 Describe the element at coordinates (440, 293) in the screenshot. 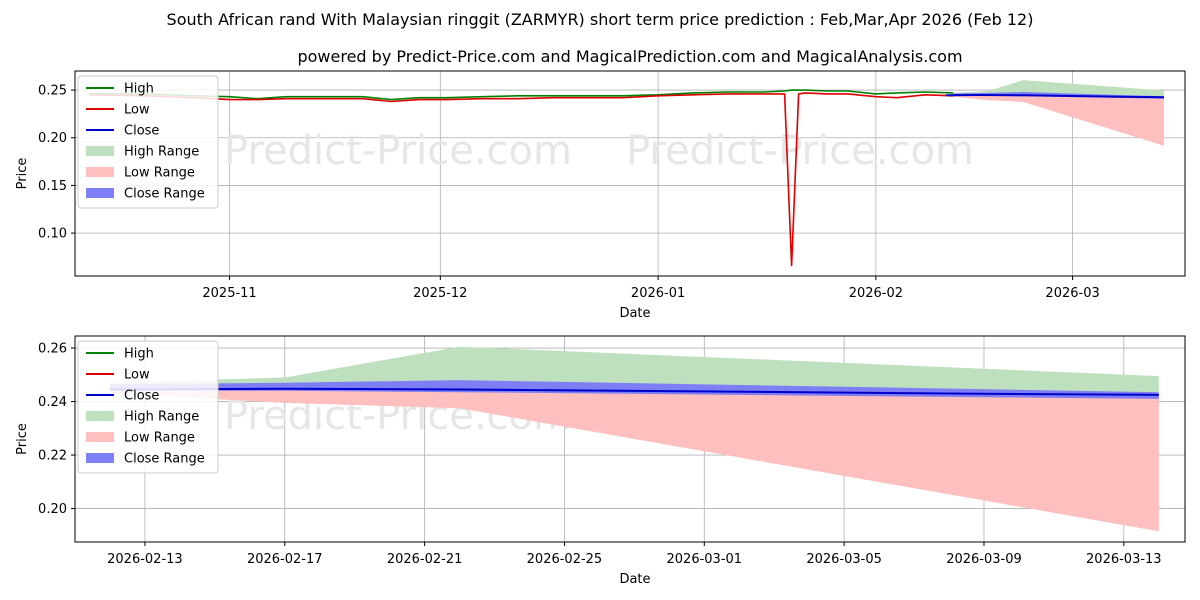

I see `x-tick-label: 2025-12` at that location.